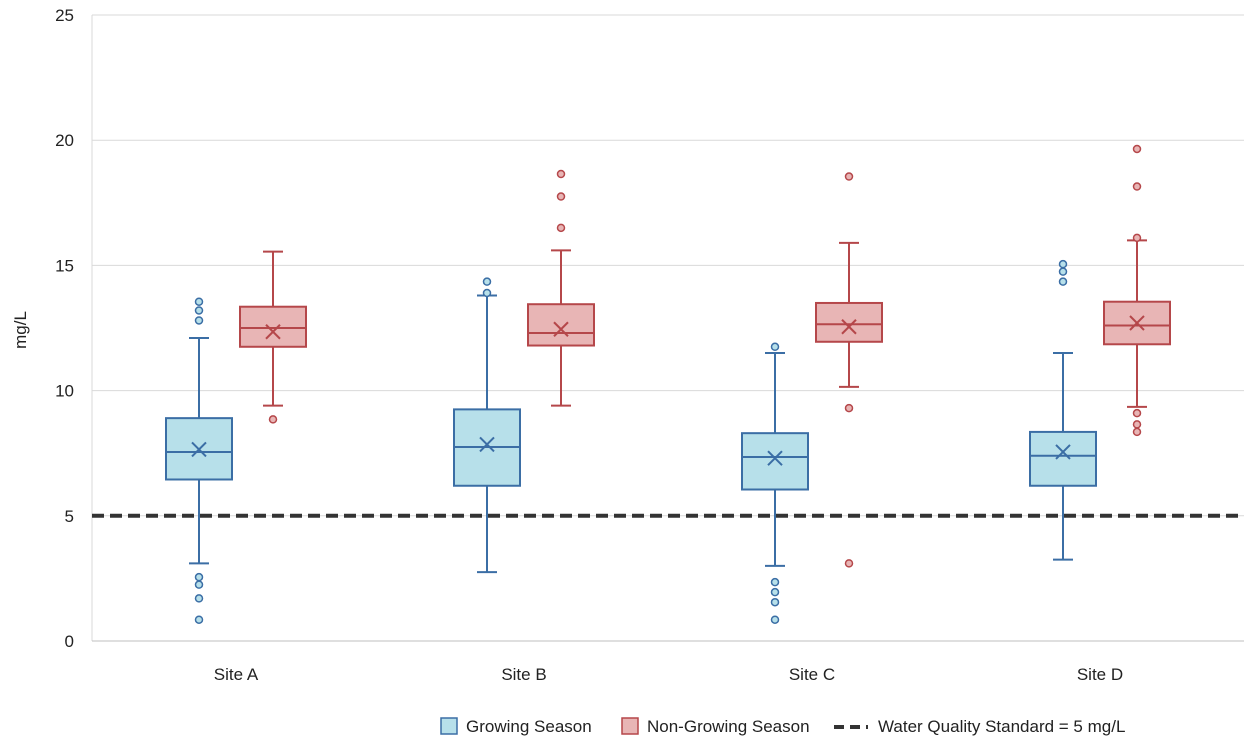 The image size is (1247, 747). Describe the element at coordinates (69, 641) in the screenshot. I see `y-tick-label: 0` at that location.